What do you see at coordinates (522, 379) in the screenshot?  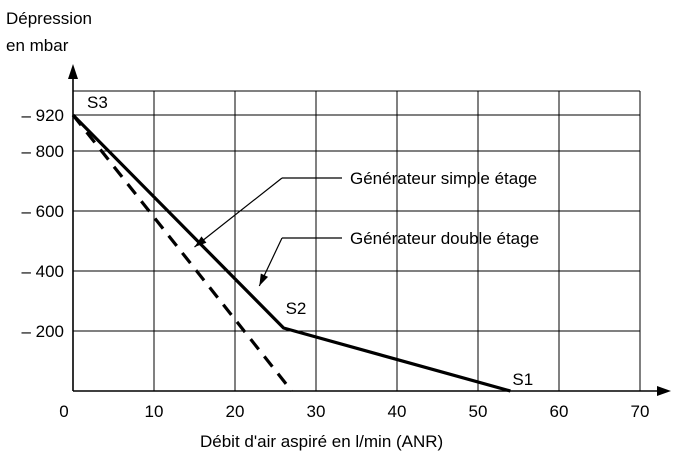 I see `point-label-s1: S1` at bounding box center [522, 379].